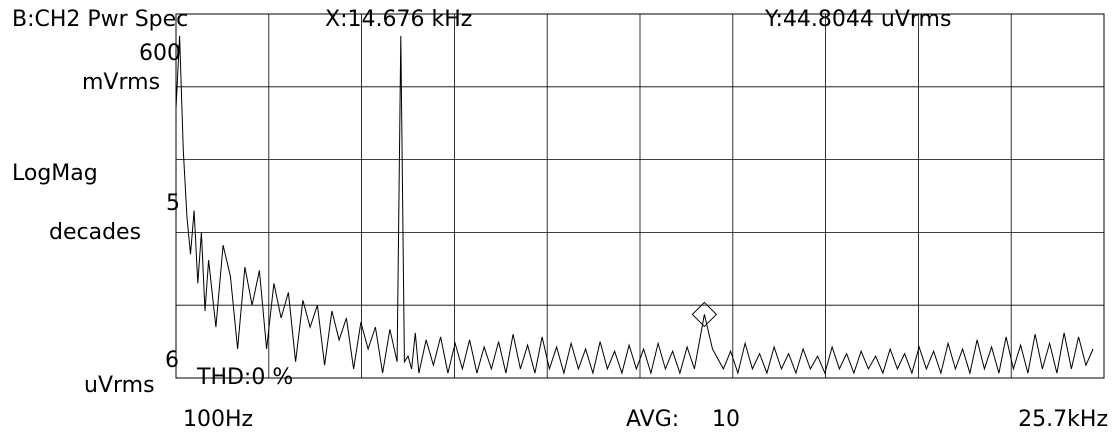 The width and height of the screenshot is (1120, 433). I want to click on thd-readout: THD:0 %, so click(244, 377).